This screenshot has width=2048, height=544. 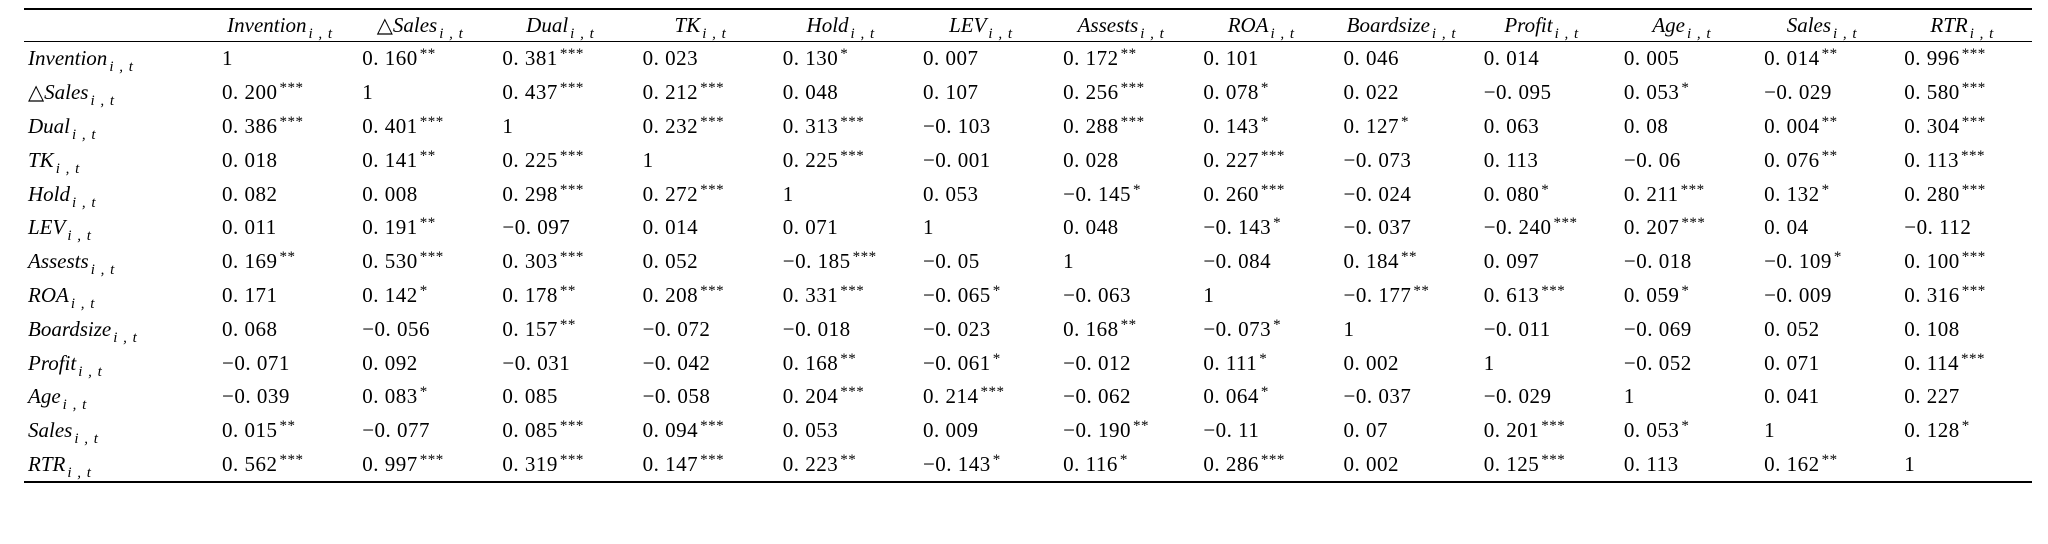 What do you see at coordinates (1091, 58) in the screenshot?
I see `correlation-value: 0. 172` at bounding box center [1091, 58].